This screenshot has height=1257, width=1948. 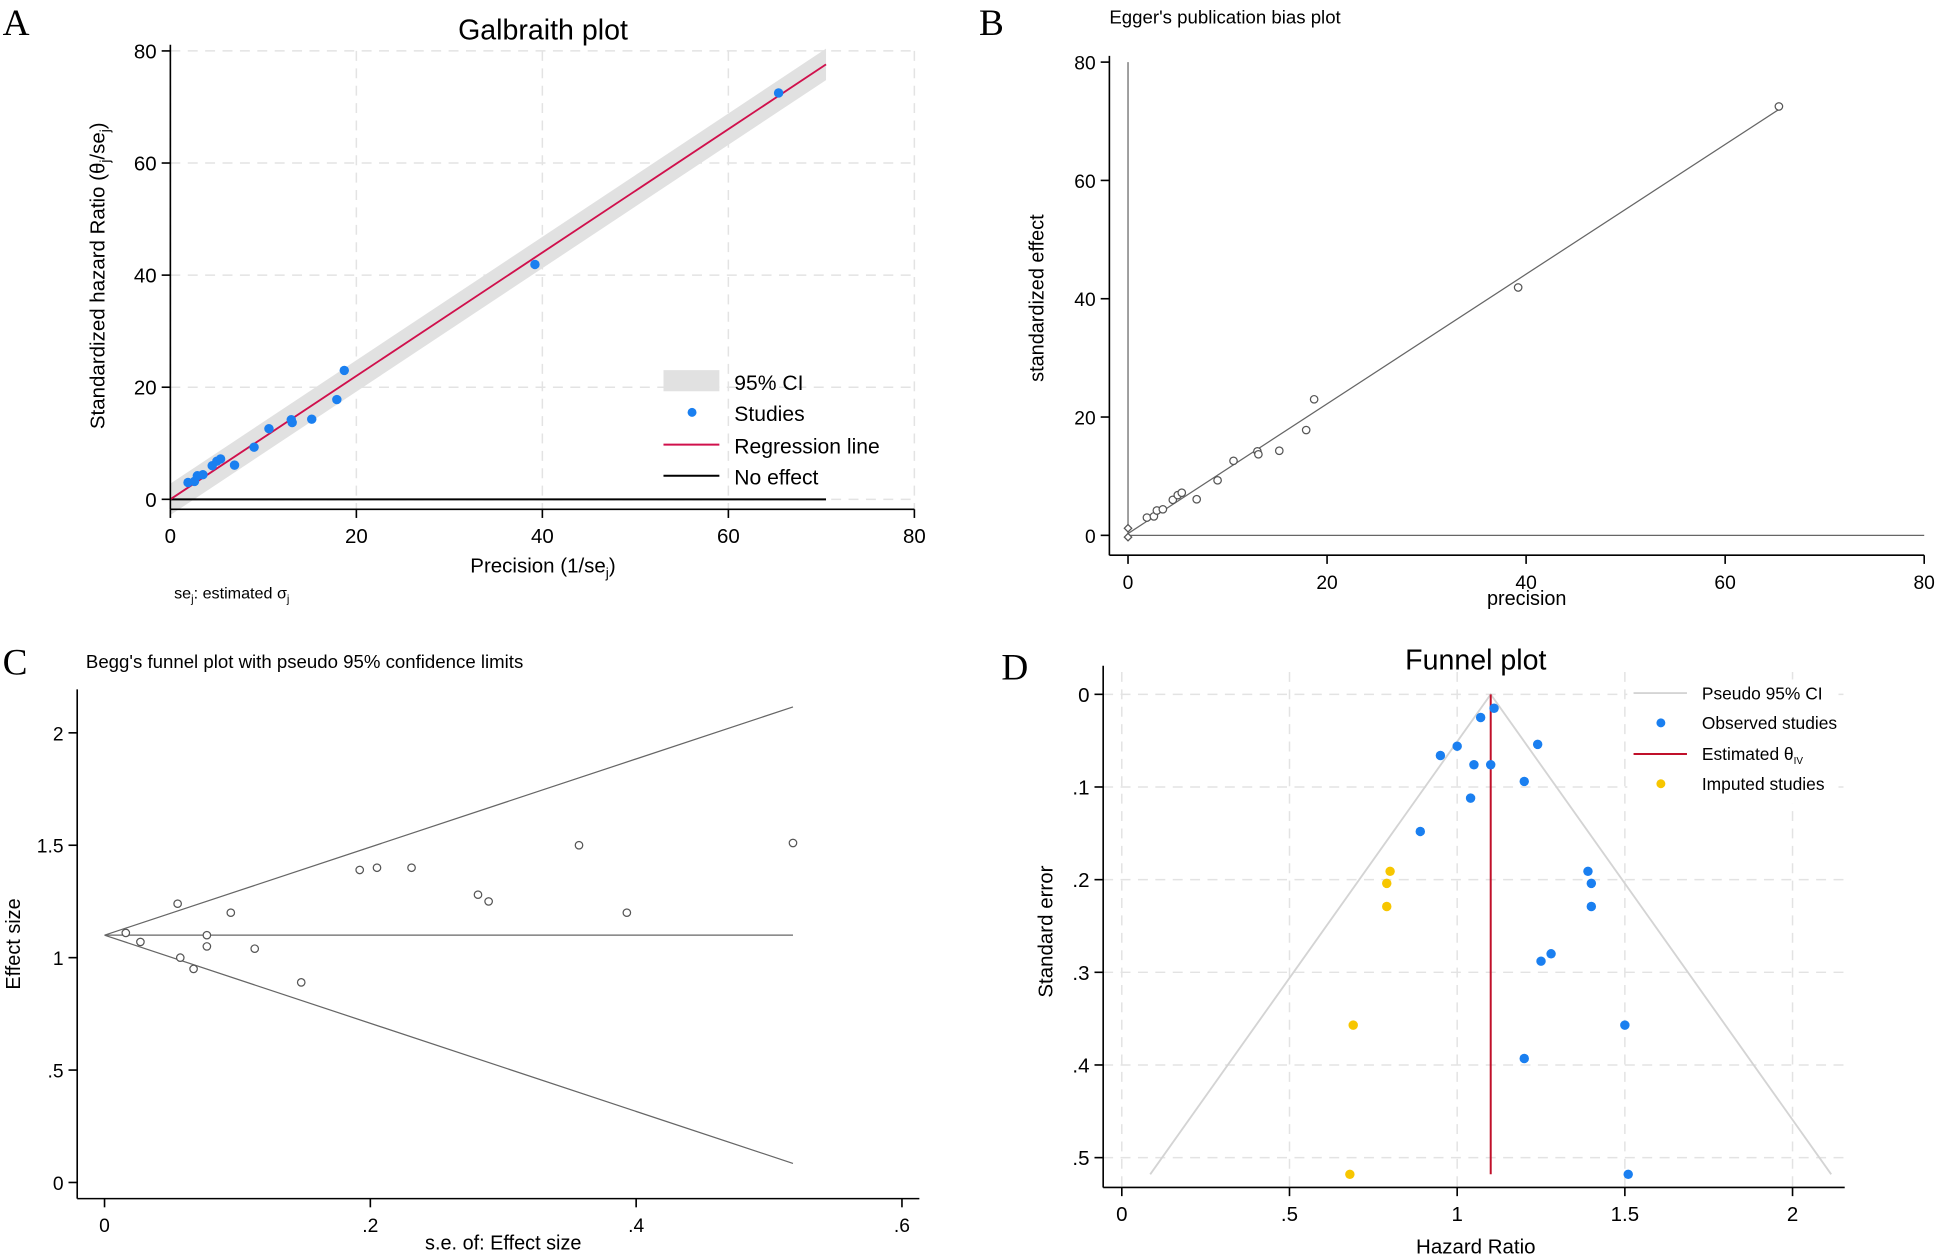 What do you see at coordinates (1456, 1214) in the screenshot?
I see `x-tick-label: 1` at bounding box center [1456, 1214].